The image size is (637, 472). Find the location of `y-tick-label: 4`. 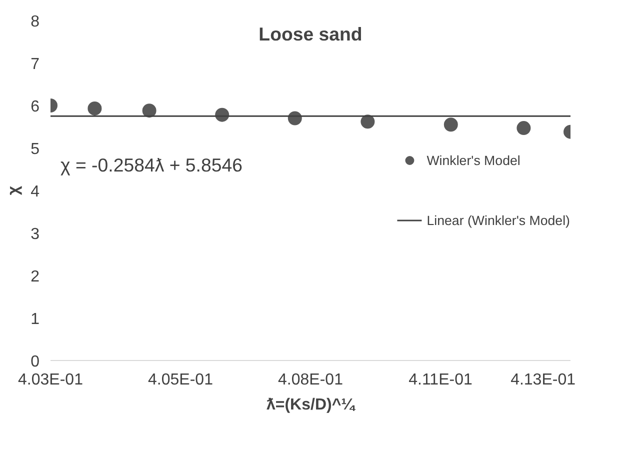

y-tick-label: 4 is located at coordinates (35, 192).